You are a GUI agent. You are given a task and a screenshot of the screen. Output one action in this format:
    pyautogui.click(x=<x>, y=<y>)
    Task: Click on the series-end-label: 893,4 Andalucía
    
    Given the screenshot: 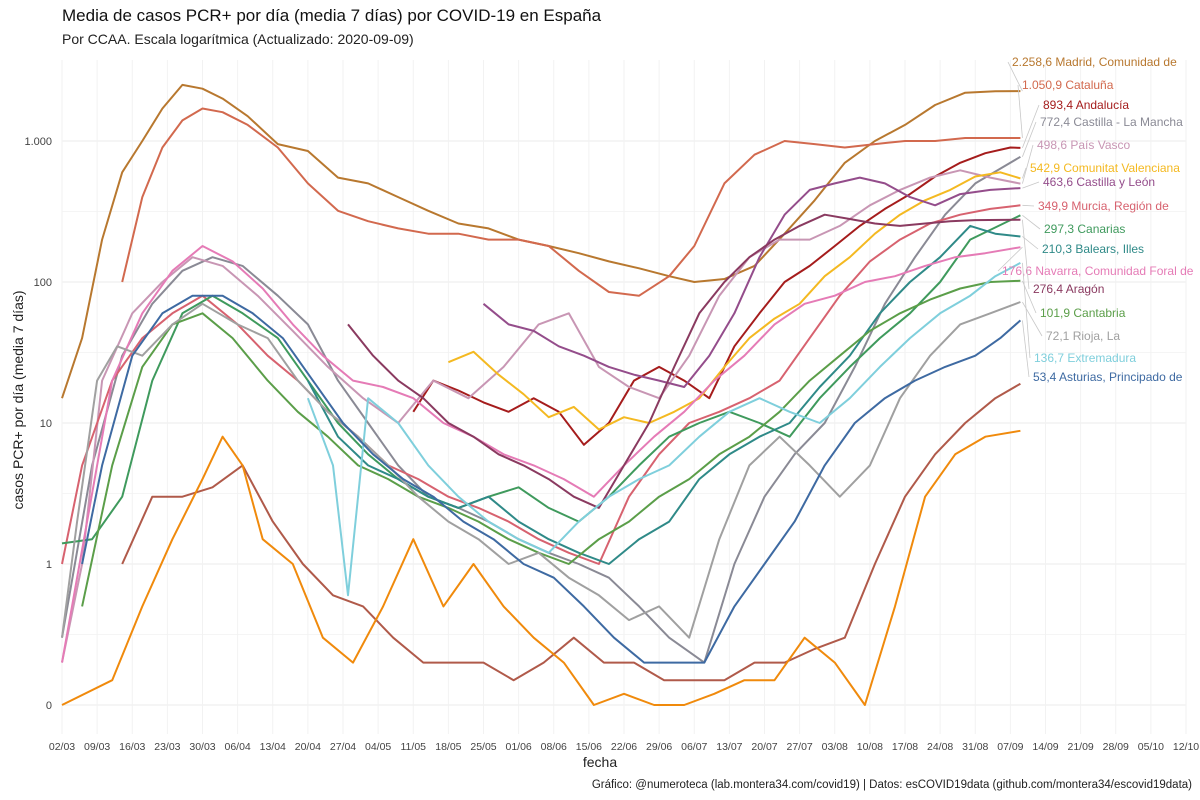 What is the action you would take?
    pyautogui.click(x=1086, y=105)
    